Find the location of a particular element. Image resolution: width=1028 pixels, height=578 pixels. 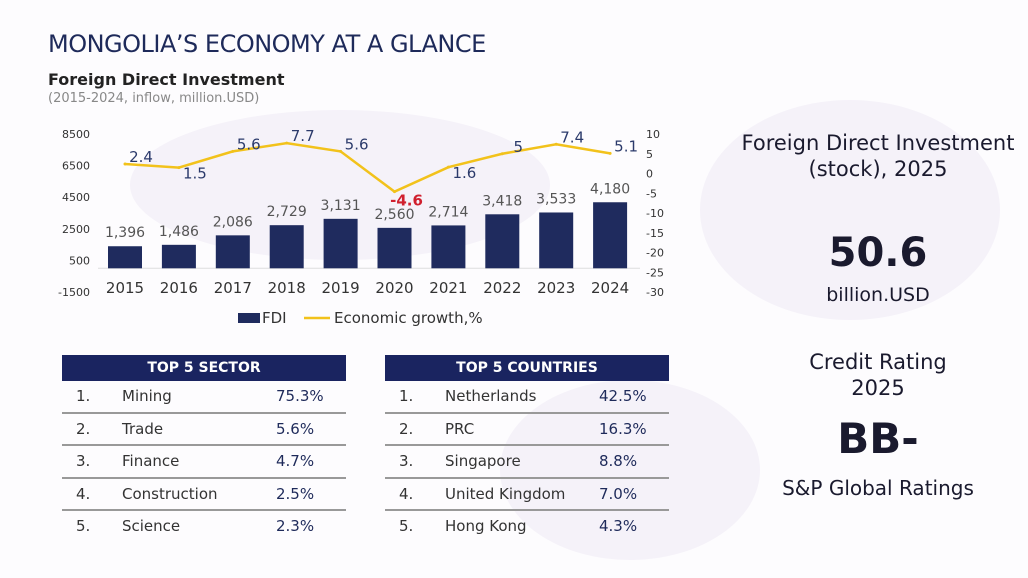

right-axis-tick: -25 is located at coordinates (655, 272).